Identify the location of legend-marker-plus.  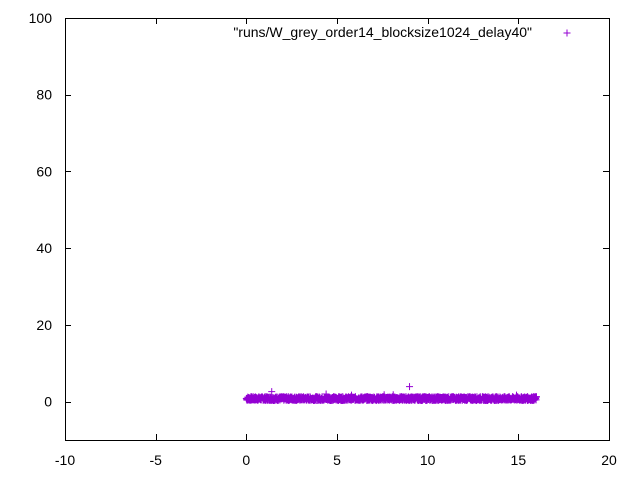
(567, 33).